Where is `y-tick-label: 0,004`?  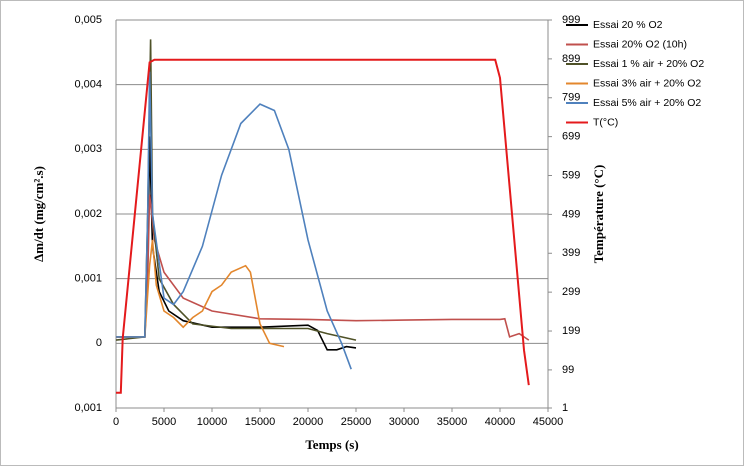
y-tick-label: 0,004 is located at coordinates (88, 85).